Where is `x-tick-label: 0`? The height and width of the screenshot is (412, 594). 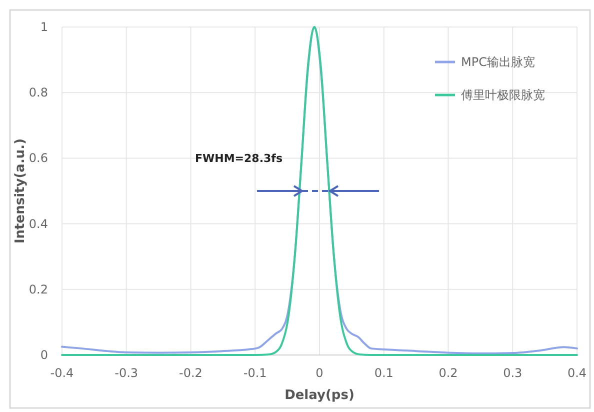 x-tick-label: 0 is located at coordinates (320, 373).